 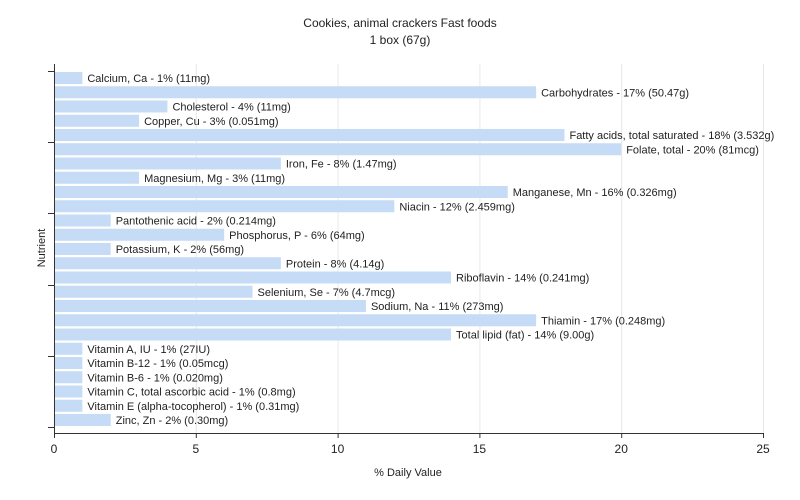 I want to click on bar-label: Calcium, Ca - 1% (11mg), so click(x=148, y=79).